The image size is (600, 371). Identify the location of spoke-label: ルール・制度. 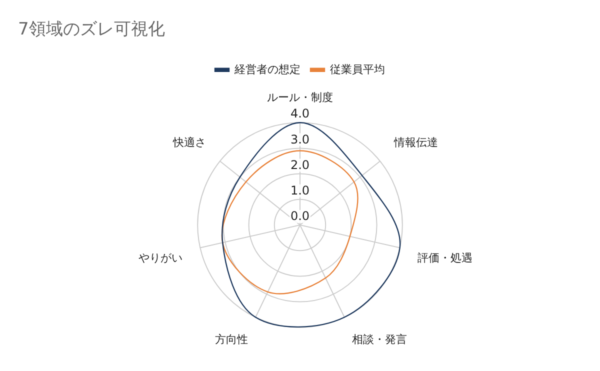
(300, 97).